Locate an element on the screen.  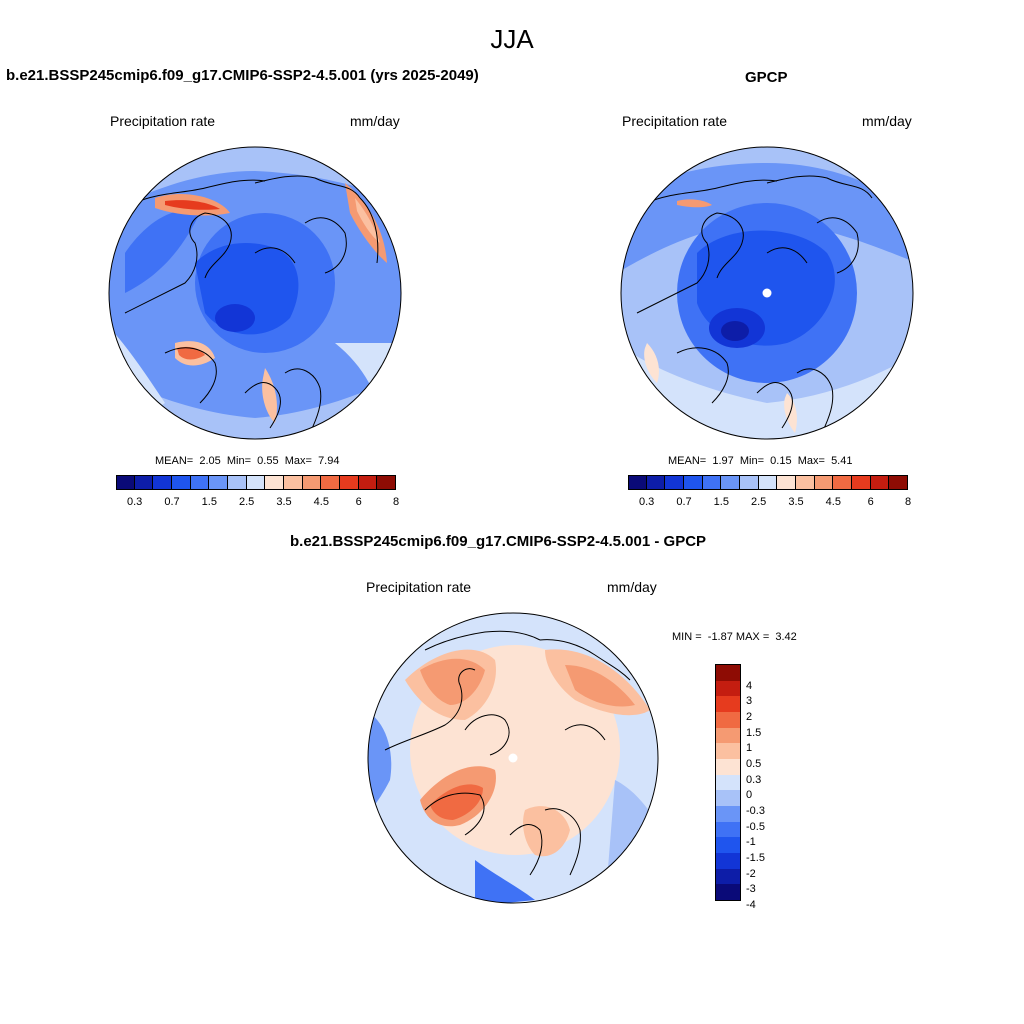
colorbar-labels-obs: 0.3 0.7 1.5 2.5 3.5 4.5 6 8 is located at coordinates (769, 503).